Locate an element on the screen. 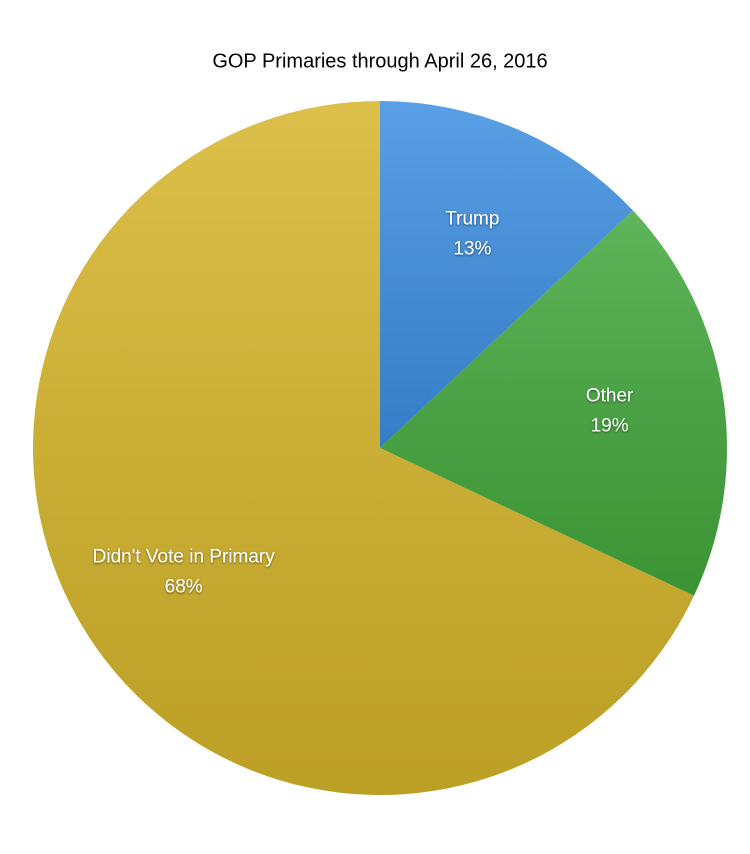  slice-label: Trump is located at coordinates (472, 219).